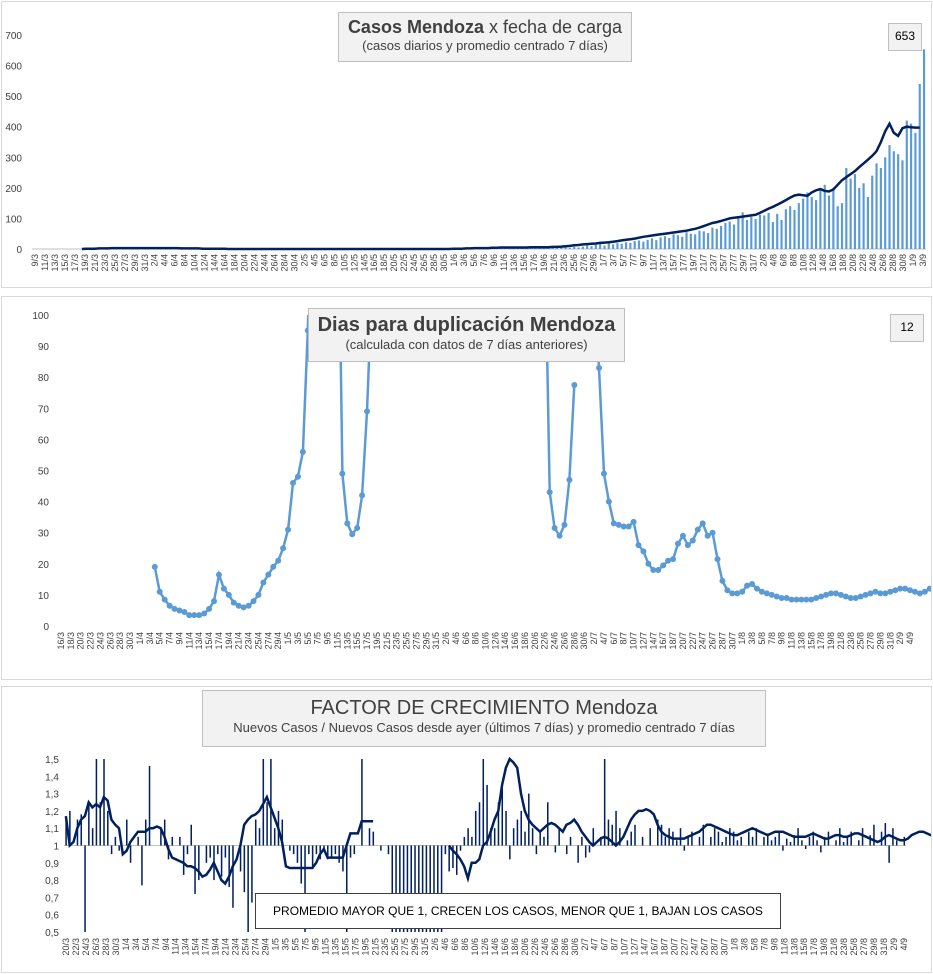 The width and height of the screenshot is (933, 974). Describe the element at coordinates (44, 596) in the screenshot. I see `duplicacion-y-tick-label: 10` at that location.